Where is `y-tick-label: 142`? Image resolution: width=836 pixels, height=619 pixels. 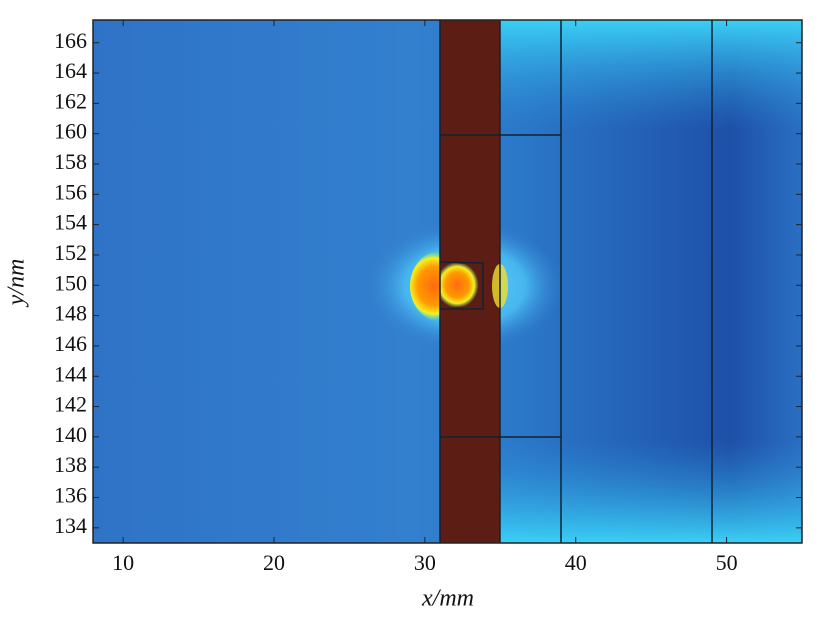
y-tick-label: 142 is located at coordinates (70, 404).